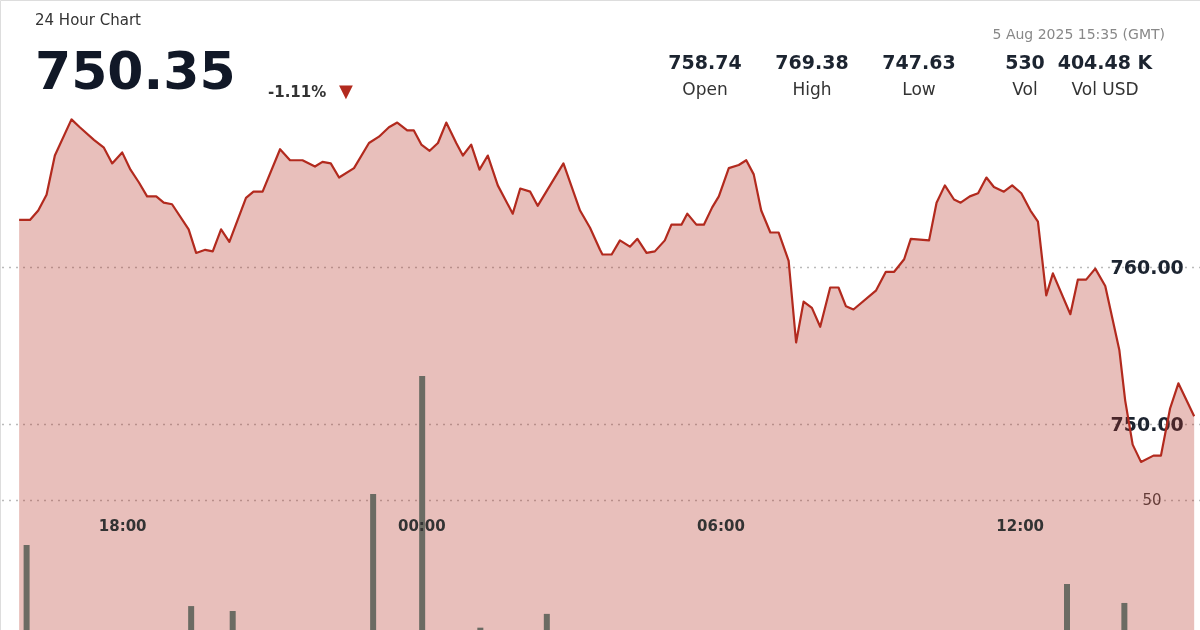 The width and height of the screenshot is (1200, 630). I want to click on annotation: Vol USD, so click(1105, 89).